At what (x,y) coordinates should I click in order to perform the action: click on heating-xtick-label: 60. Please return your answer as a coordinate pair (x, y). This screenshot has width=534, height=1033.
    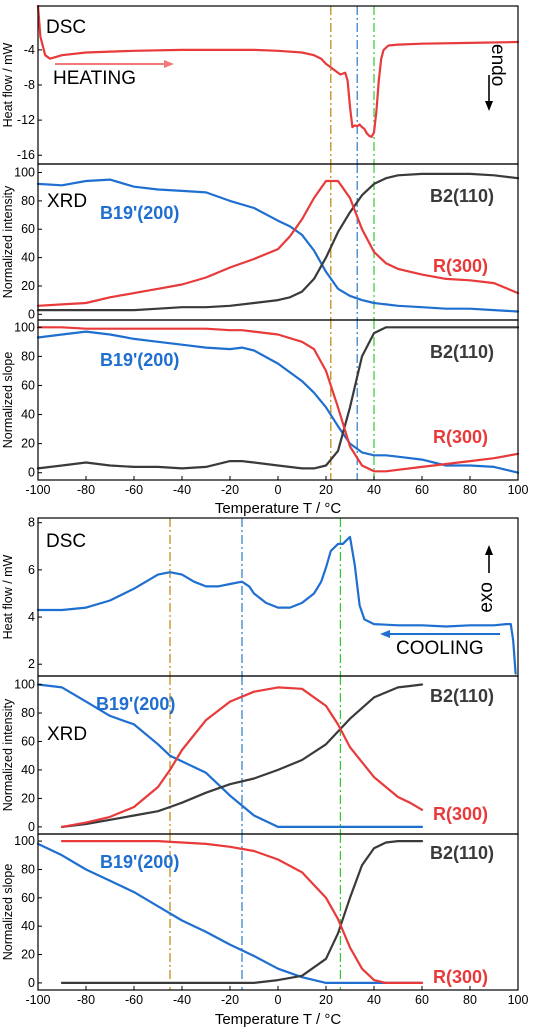
    Looking at the image, I should click on (422, 490).